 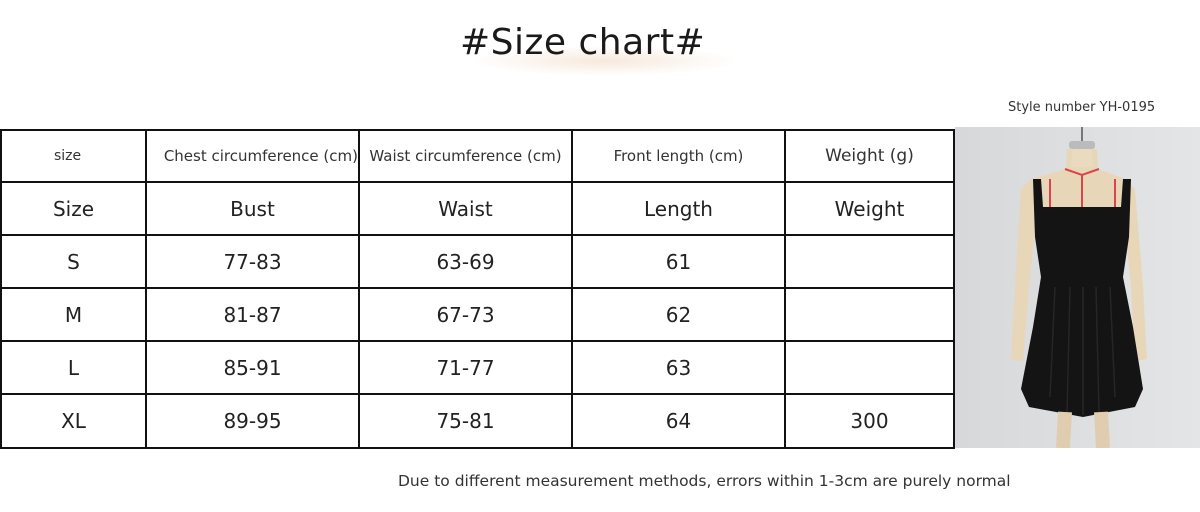 What do you see at coordinates (73, 156) in the screenshot?
I see `header-cell: size` at bounding box center [73, 156].